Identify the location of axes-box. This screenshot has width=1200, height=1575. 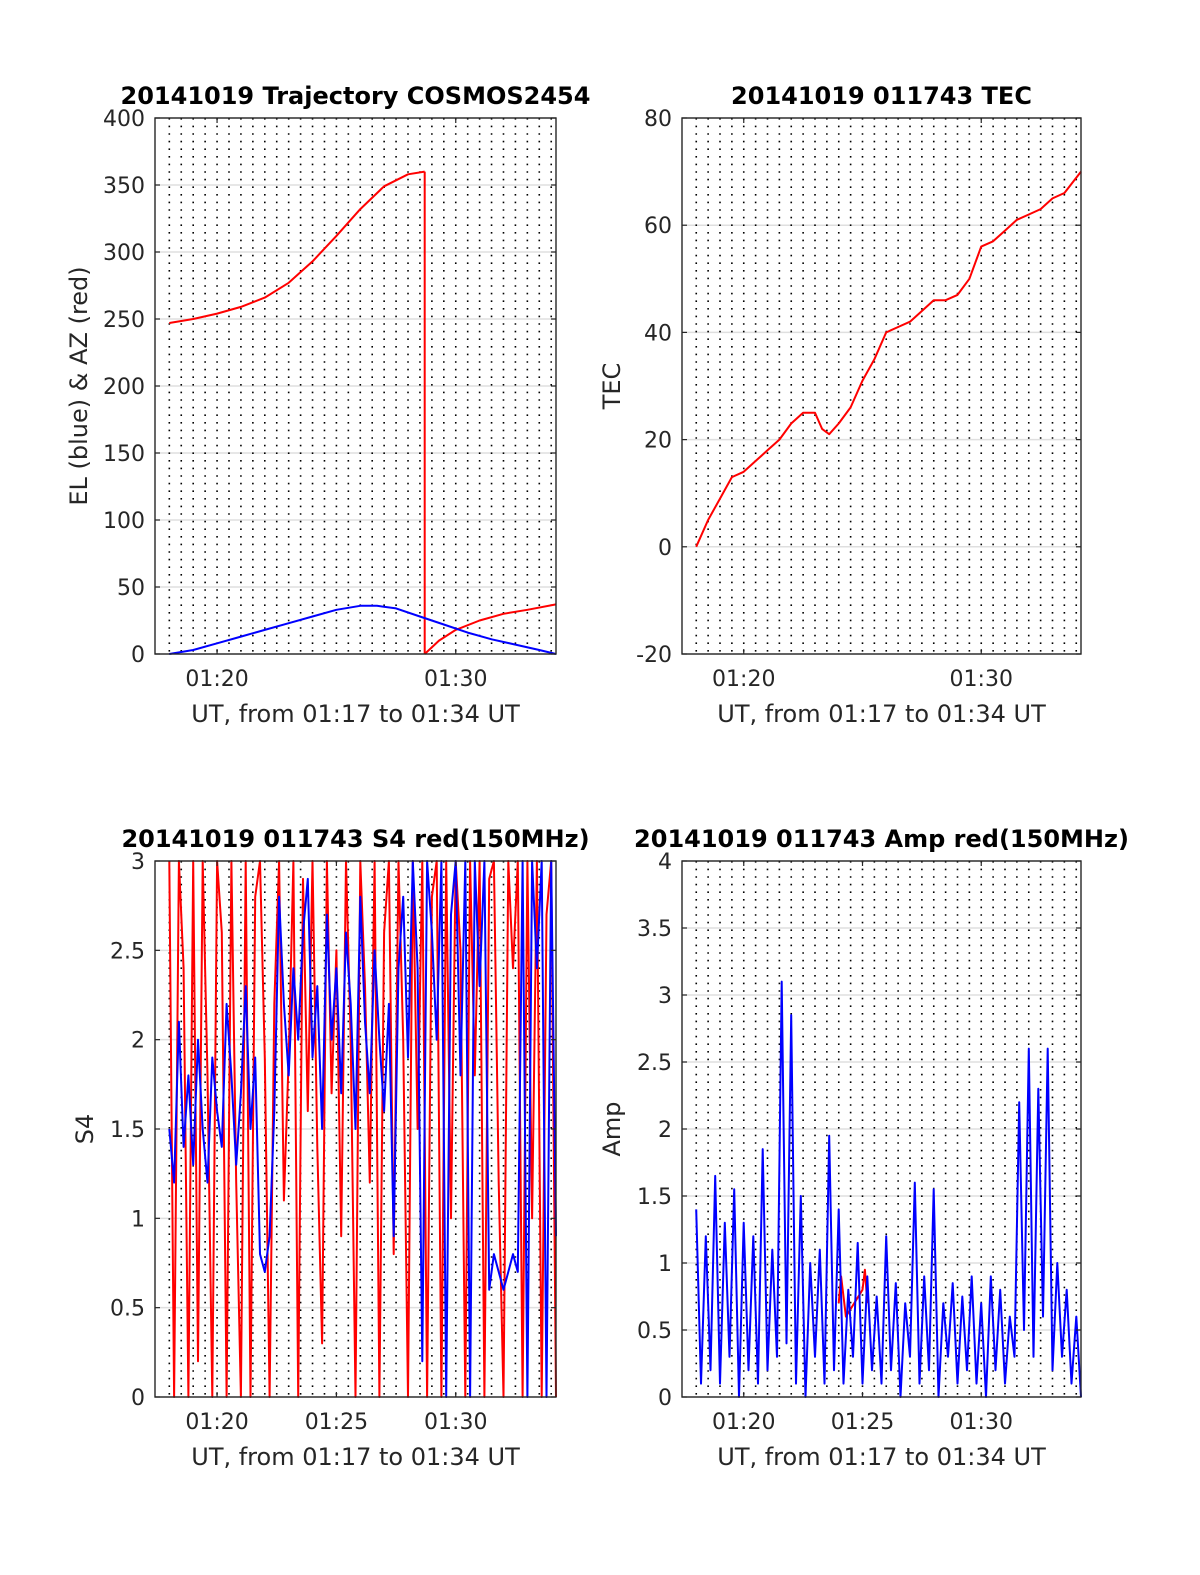
(881, 386).